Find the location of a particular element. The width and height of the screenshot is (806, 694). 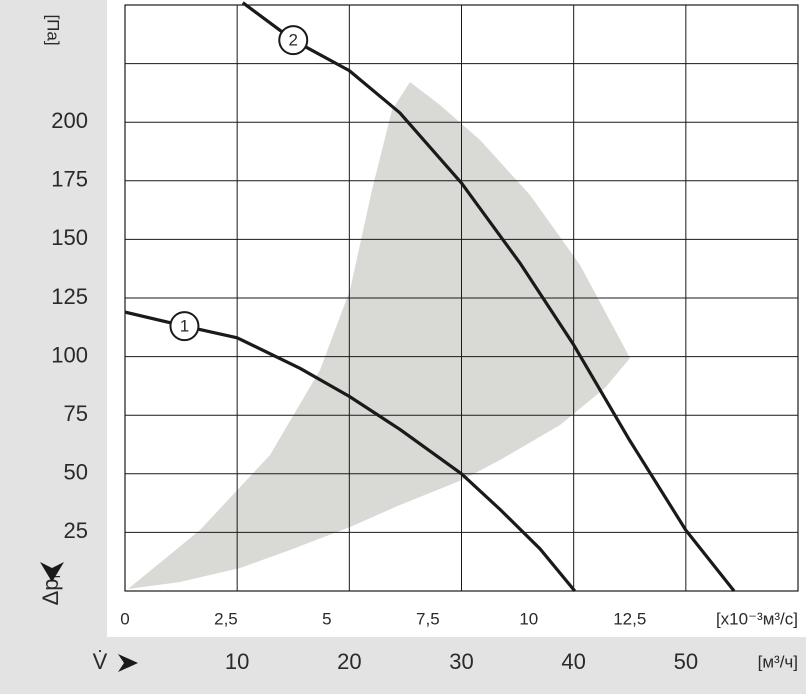

y-tick-label: 50 is located at coordinates (76, 472).